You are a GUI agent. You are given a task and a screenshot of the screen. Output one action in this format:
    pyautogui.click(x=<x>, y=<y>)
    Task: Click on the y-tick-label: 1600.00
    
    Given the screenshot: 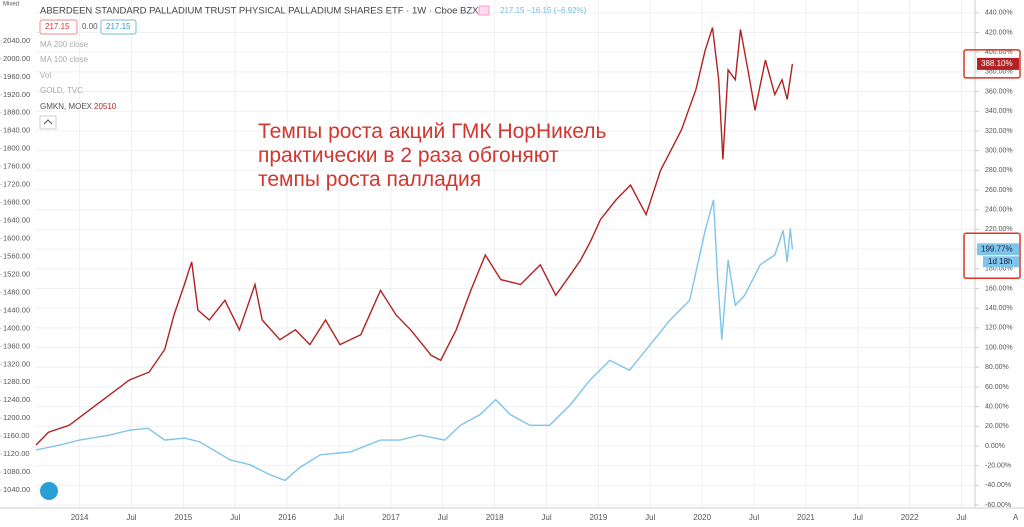 What is the action you would take?
    pyautogui.click(x=16, y=237)
    